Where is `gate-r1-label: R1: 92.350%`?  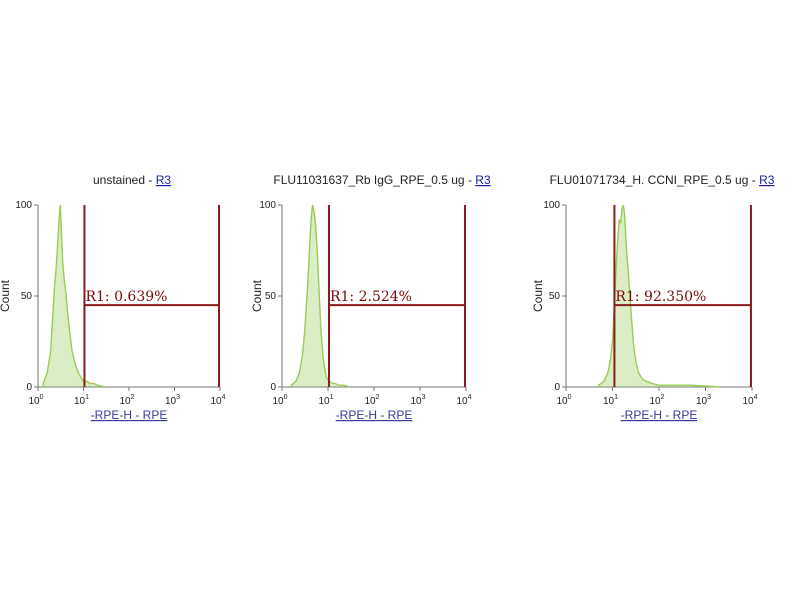 gate-r1-label: R1: 92.350% is located at coordinates (660, 297).